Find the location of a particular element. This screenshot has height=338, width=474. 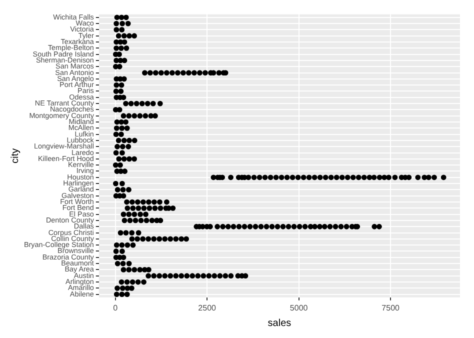

x-tick-label: 7500 is located at coordinates (391, 307).